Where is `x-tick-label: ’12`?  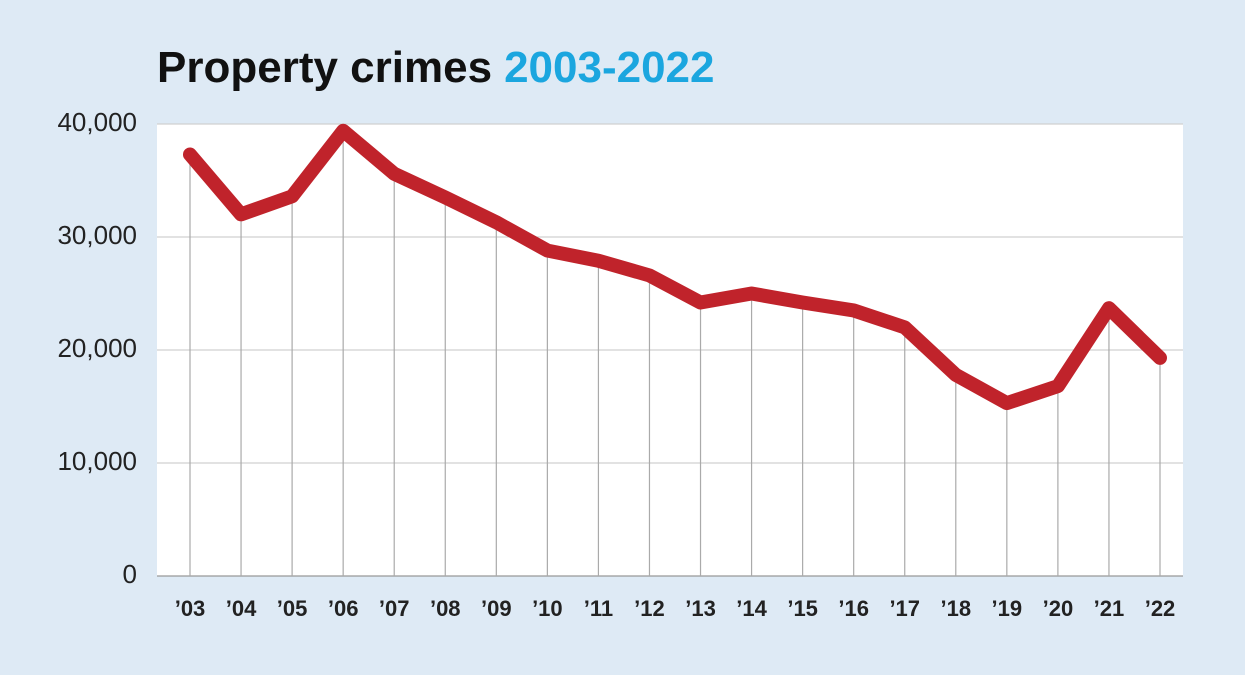
x-tick-label: ’12 is located at coordinates (649, 608).